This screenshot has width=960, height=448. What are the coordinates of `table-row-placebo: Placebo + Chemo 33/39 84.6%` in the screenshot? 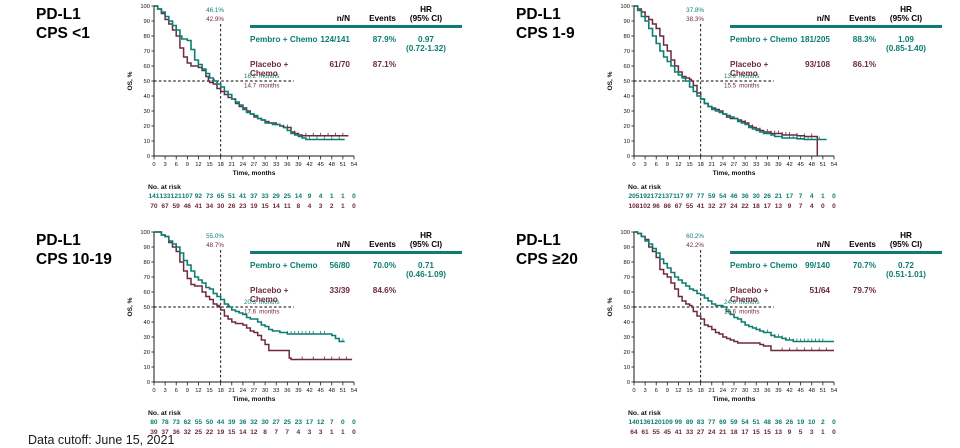 It's located at (356, 295).